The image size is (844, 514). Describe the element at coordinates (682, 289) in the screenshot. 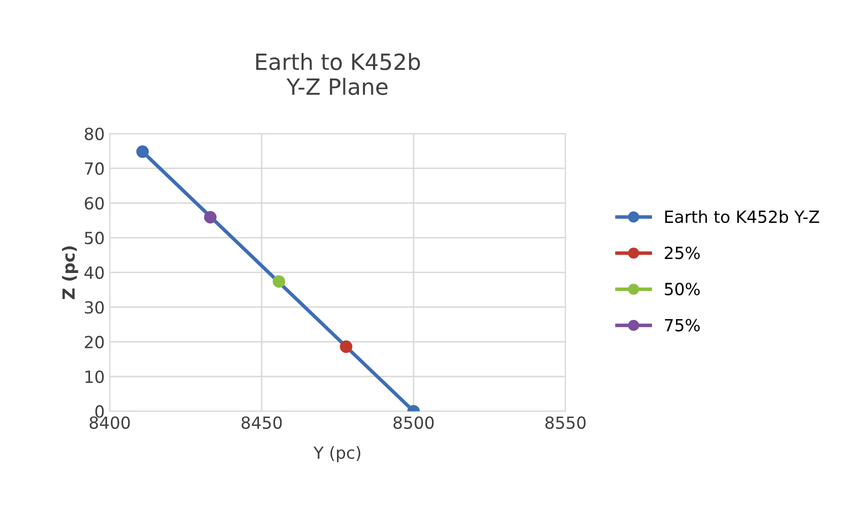

I see `legend-label: 50%` at that location.